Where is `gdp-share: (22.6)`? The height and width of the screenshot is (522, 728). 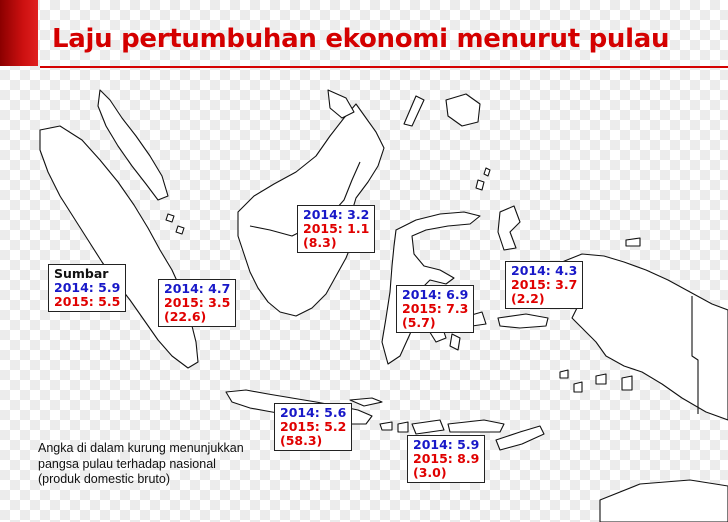 gdp-share: (22.6) is located at coordinates (185, 316).